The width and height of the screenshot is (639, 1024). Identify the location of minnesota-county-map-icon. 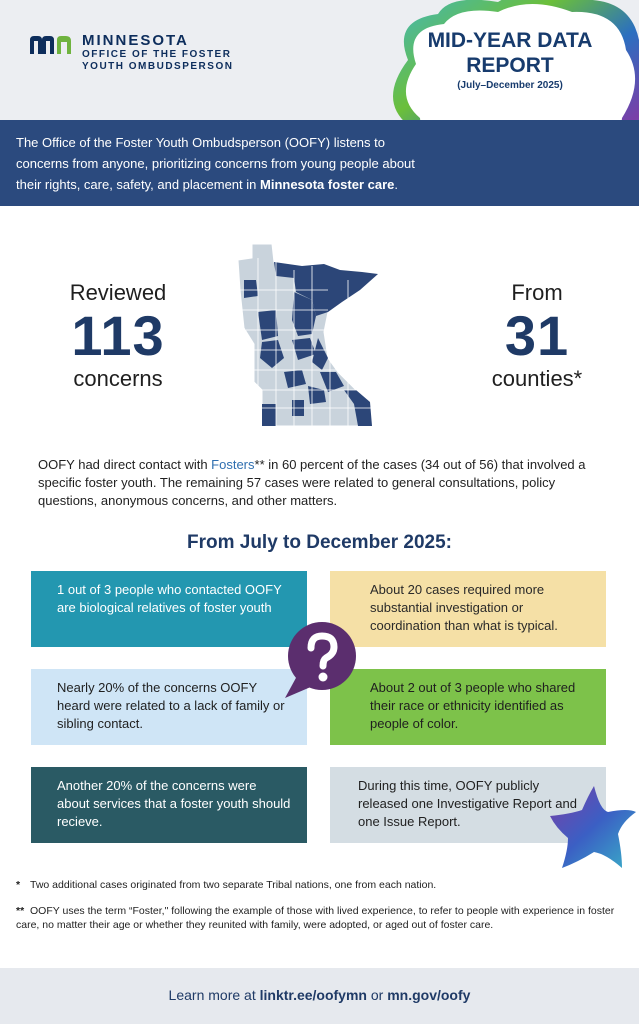
(308, 335).